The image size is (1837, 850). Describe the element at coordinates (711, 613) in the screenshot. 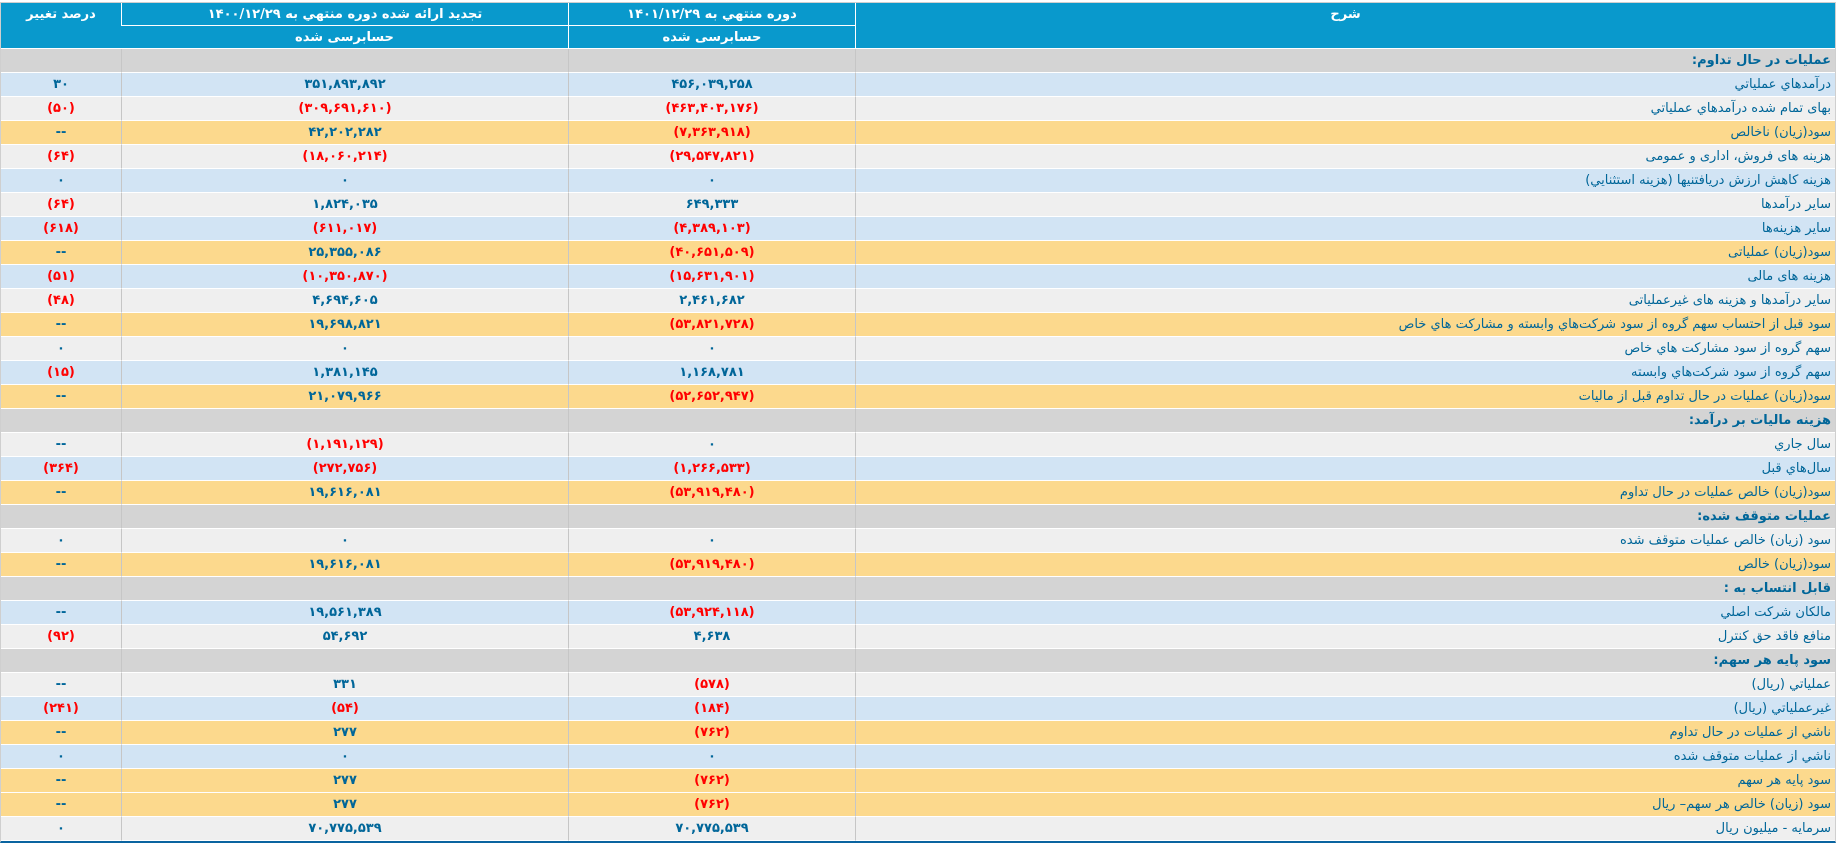

I see `value-1401-cell: (۵۳,۹۲۴,۱۱۸)` at that location.